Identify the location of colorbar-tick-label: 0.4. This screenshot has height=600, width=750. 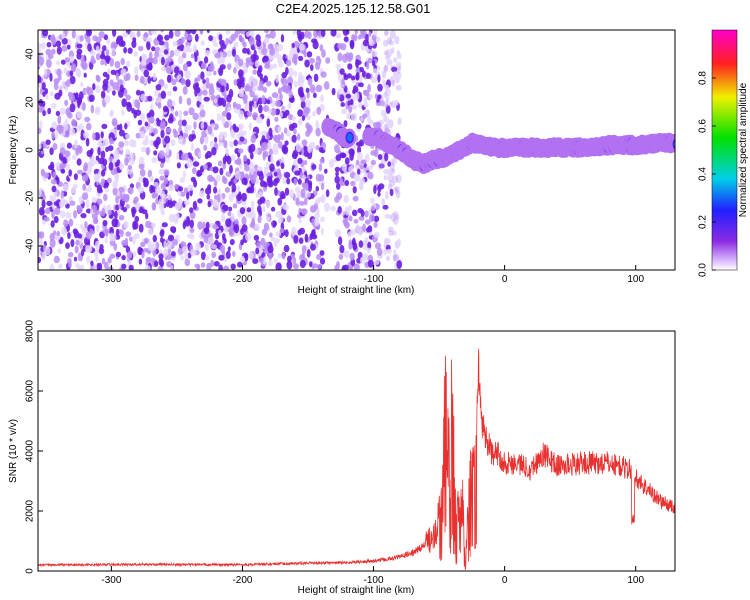
(703, 174).